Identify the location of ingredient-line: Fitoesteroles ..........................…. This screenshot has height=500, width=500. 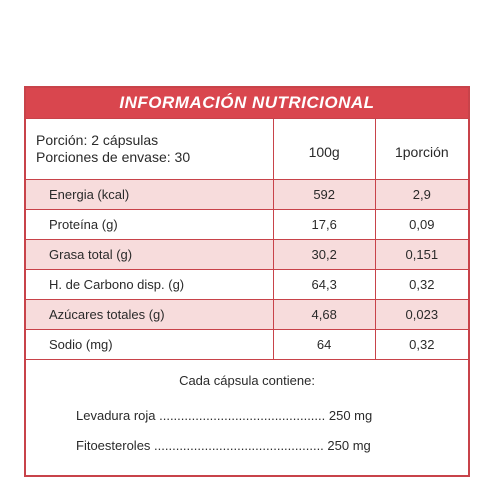
(223, 445).